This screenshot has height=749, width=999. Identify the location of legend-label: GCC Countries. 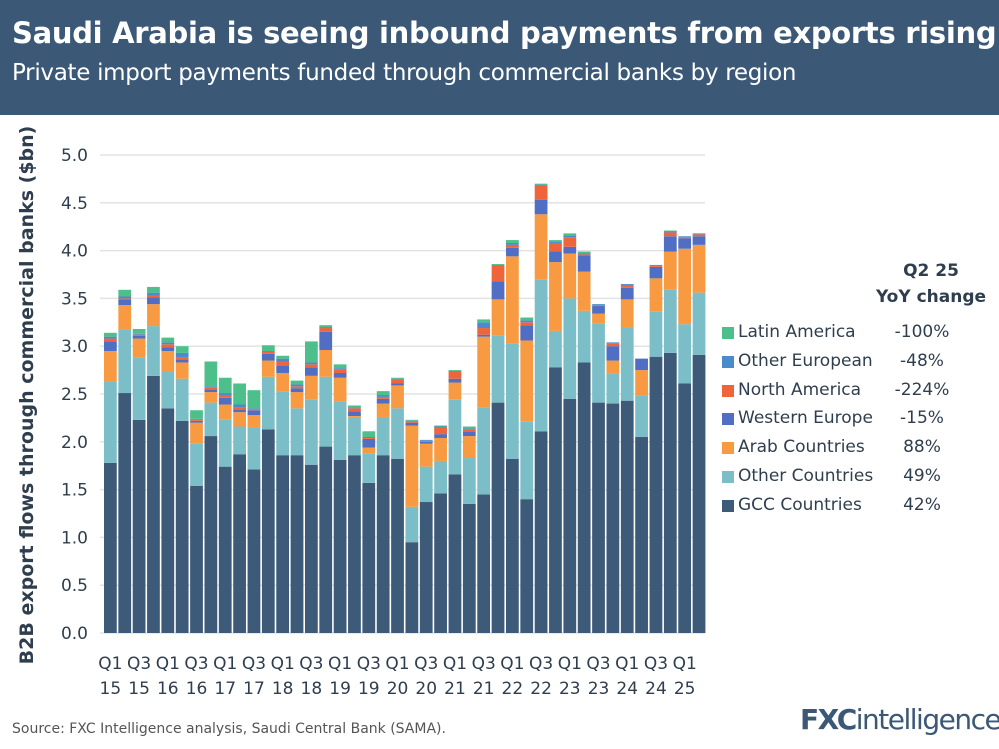
(800, 504).